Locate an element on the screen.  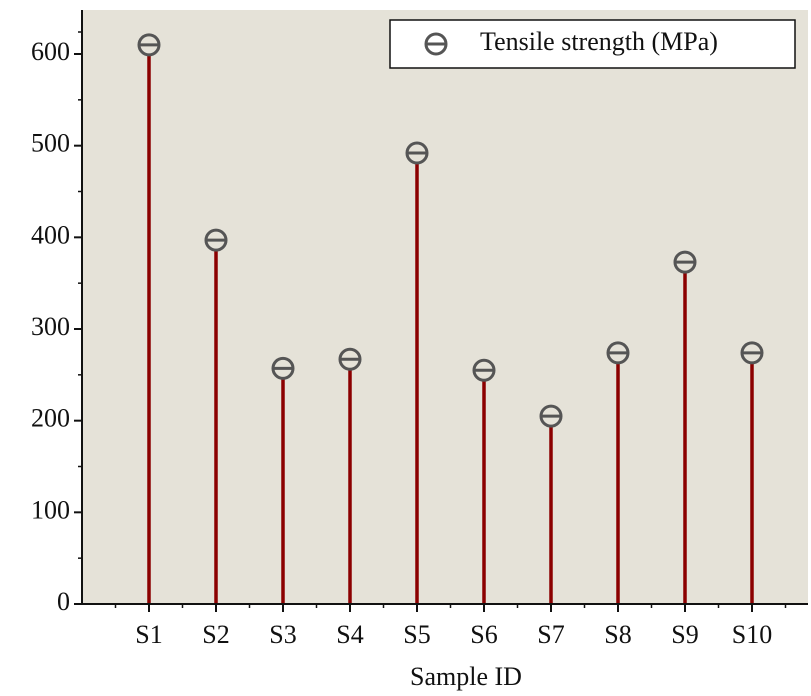
x-tick-label: S10 is located at coordinates (752, 634).